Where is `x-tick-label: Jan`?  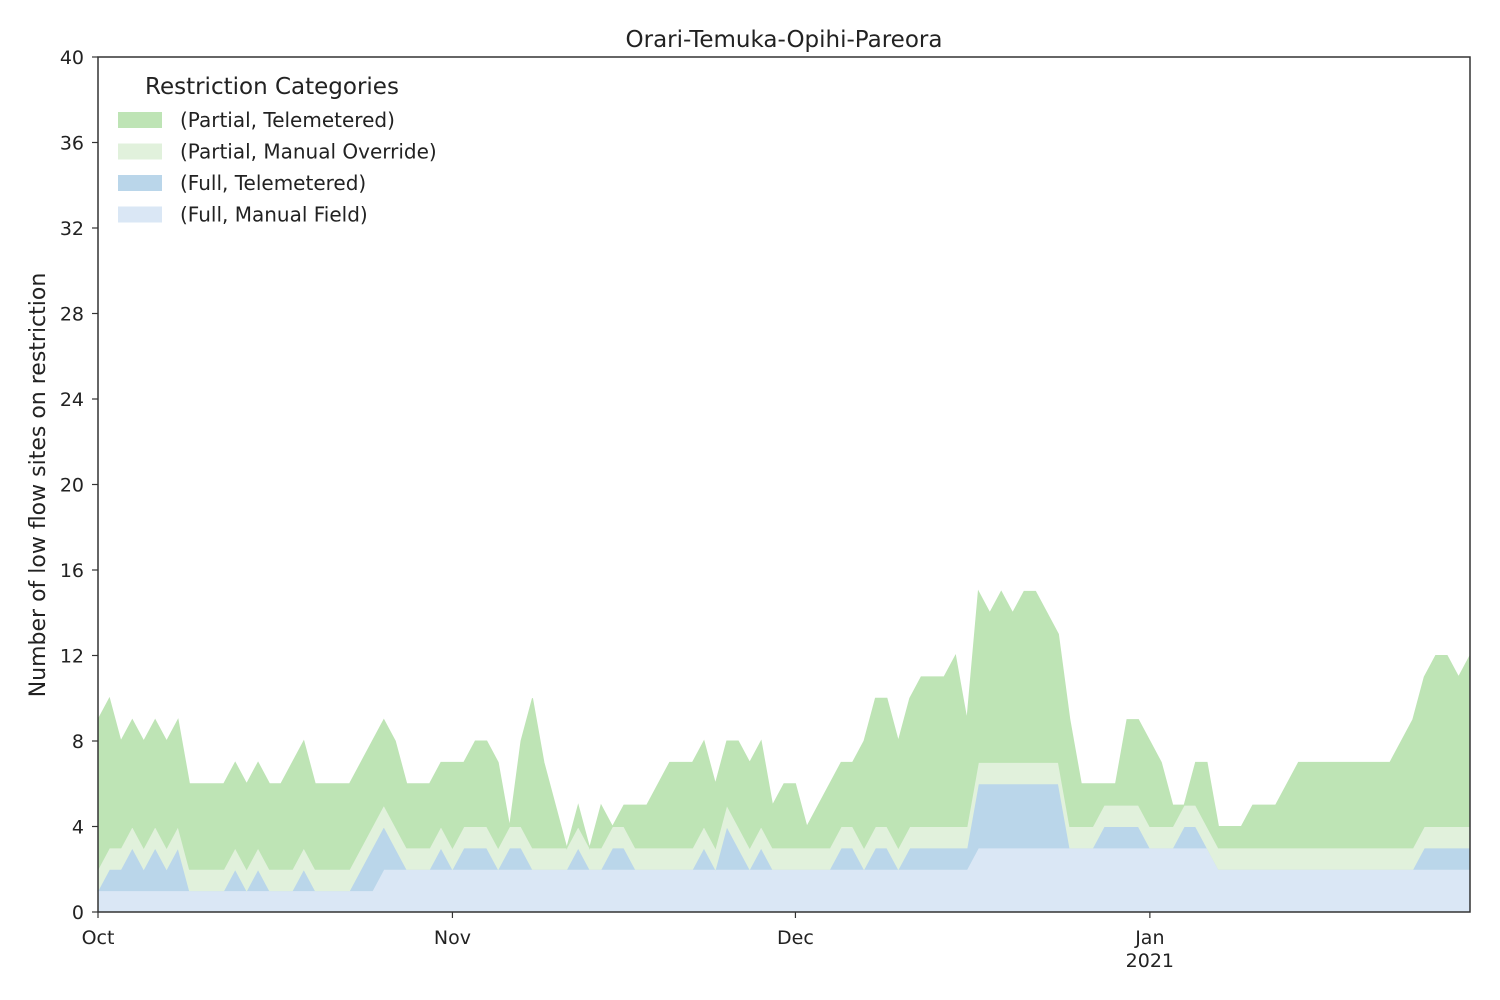
x-tick-label: Jan is located at coordinates (1149, 938).